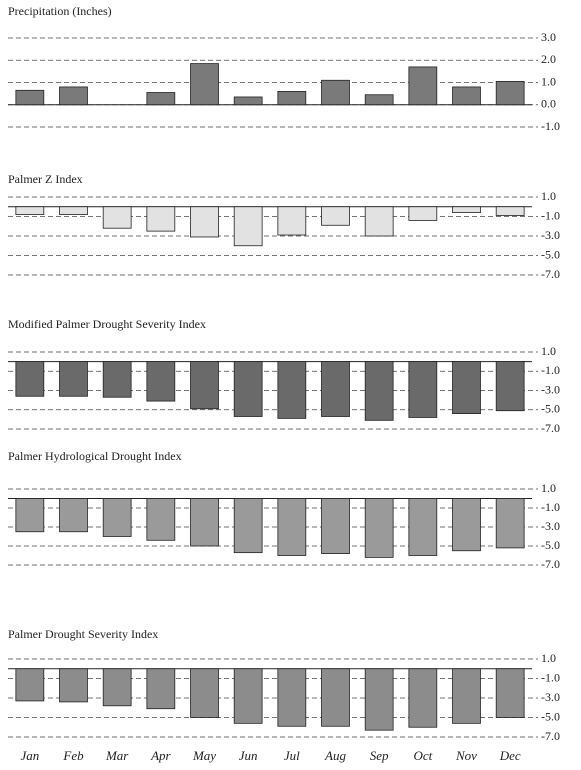 The image size is (581, 770). I want to click on x-tick-label: Jul, so click(292, 755).